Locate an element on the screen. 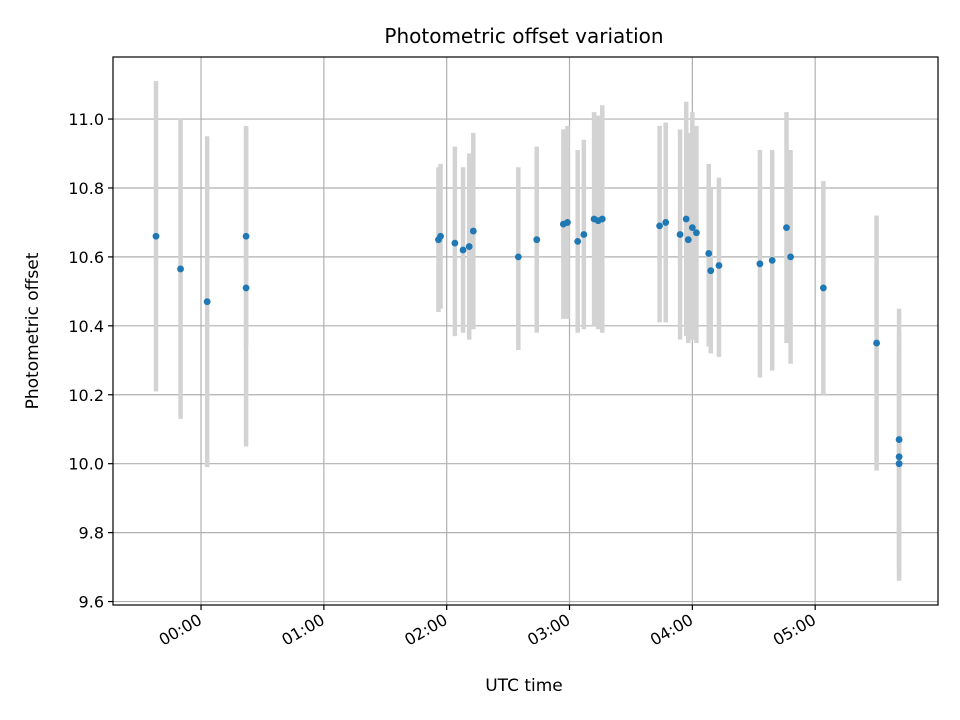 Image resolution: width=960 pixels, height=720 pixels. y-tick-label: 10.4 is located at coordinates (86, 326).